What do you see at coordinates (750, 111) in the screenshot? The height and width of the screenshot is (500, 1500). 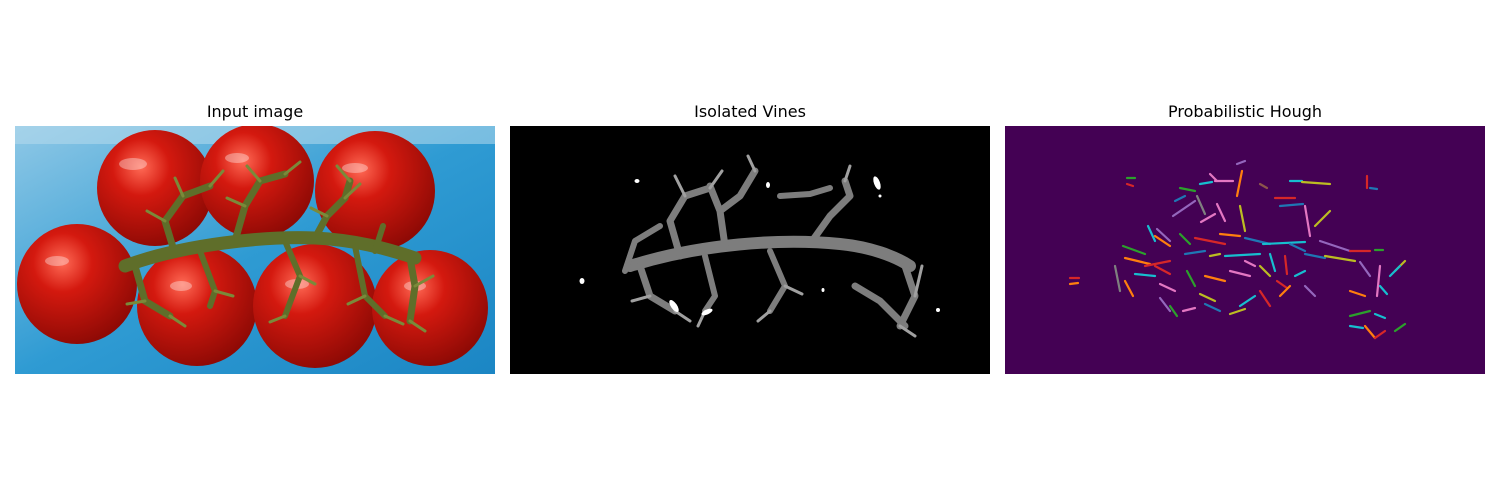 I see `isolated-vines-title: Isolated Vines` at bounding box center [750, 111].